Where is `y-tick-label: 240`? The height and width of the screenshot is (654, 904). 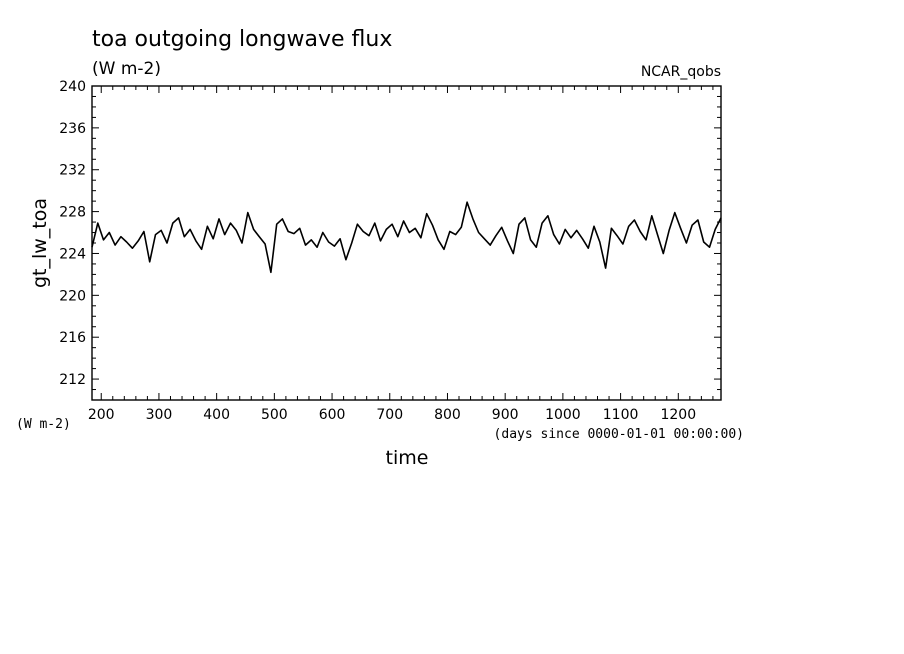 y-tick-label: 240 is located at coordinates (72, 87).